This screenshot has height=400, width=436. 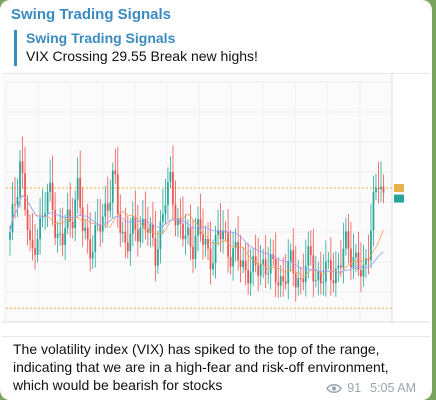 I want to click on message-time: 5:05 AM, so click(x=393, y=388).